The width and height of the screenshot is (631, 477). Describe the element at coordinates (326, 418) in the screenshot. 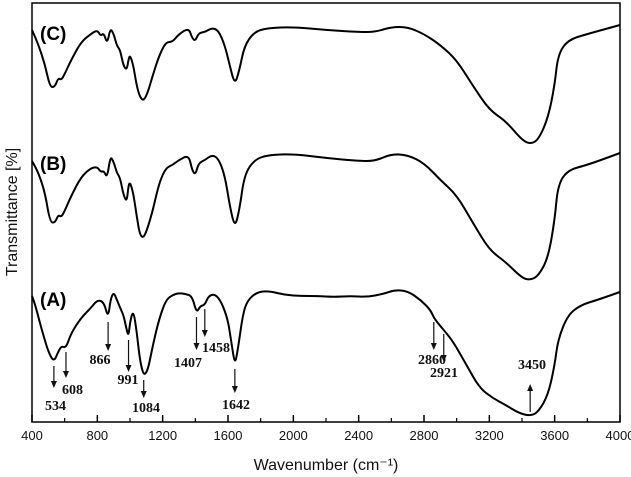

I see `x-axis-ticks` at that location.